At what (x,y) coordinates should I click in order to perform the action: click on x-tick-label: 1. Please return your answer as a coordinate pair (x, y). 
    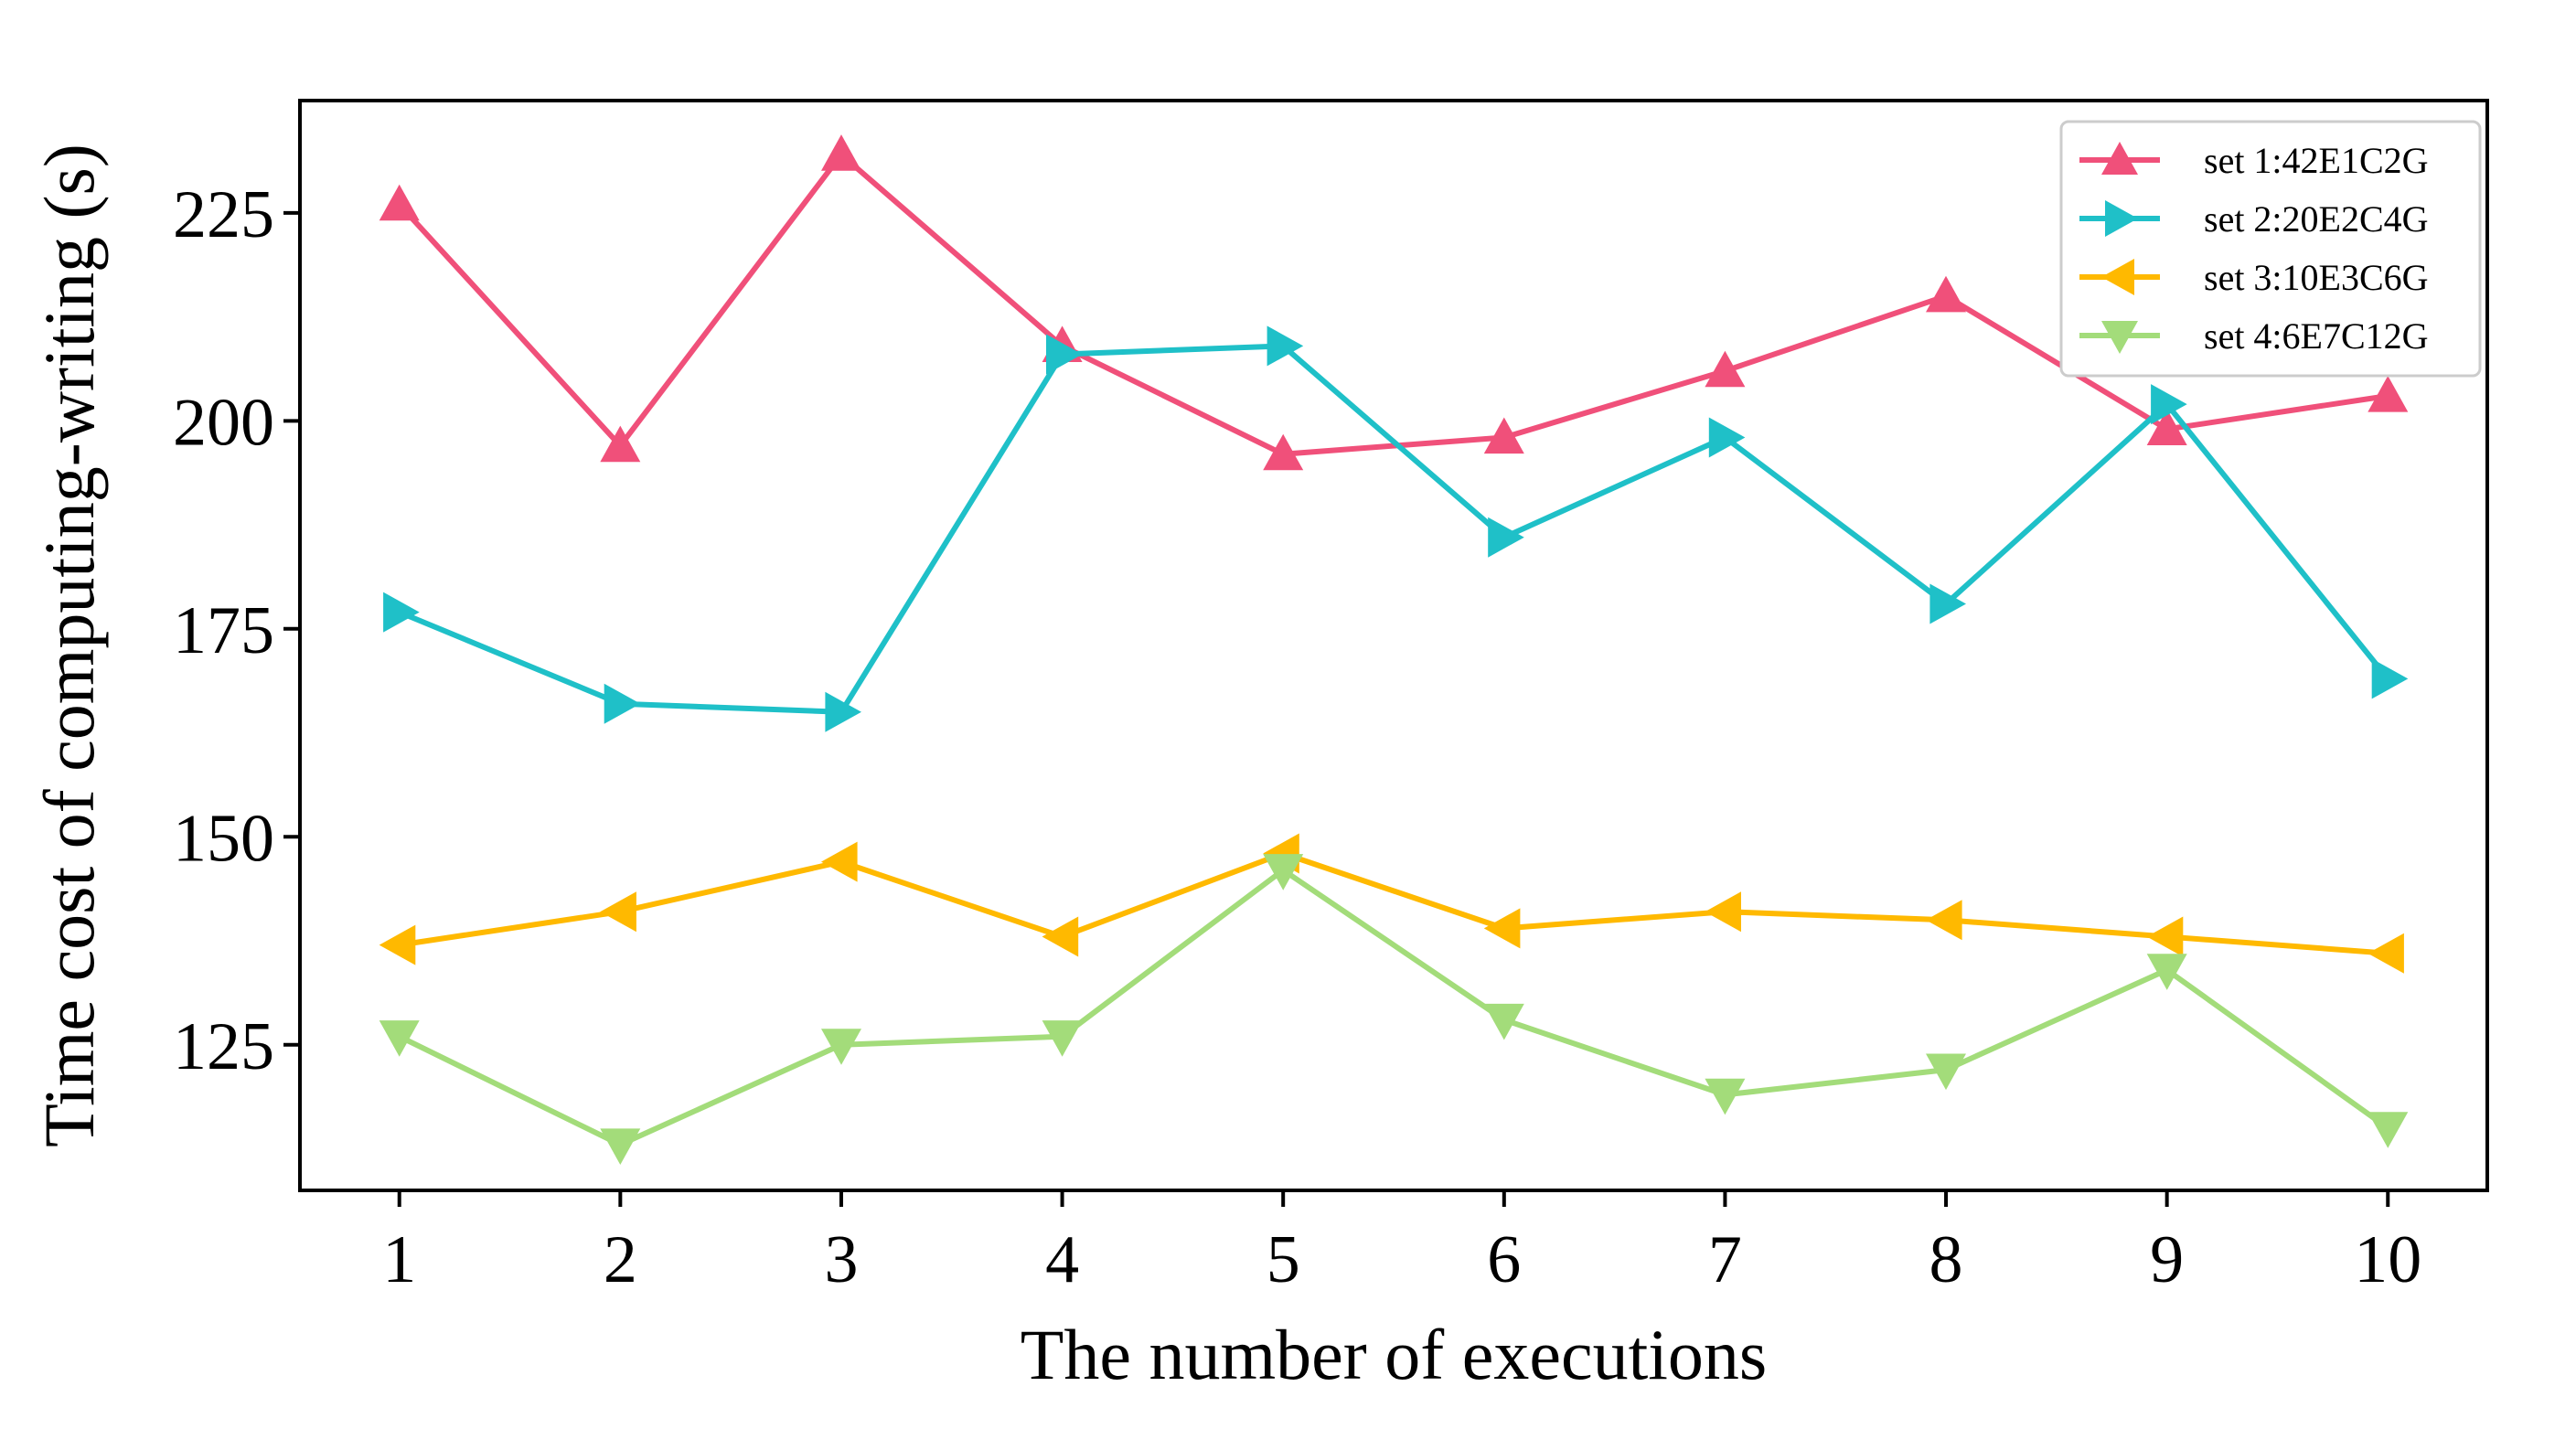
    Looking at the image, I should click on (399, 1259).